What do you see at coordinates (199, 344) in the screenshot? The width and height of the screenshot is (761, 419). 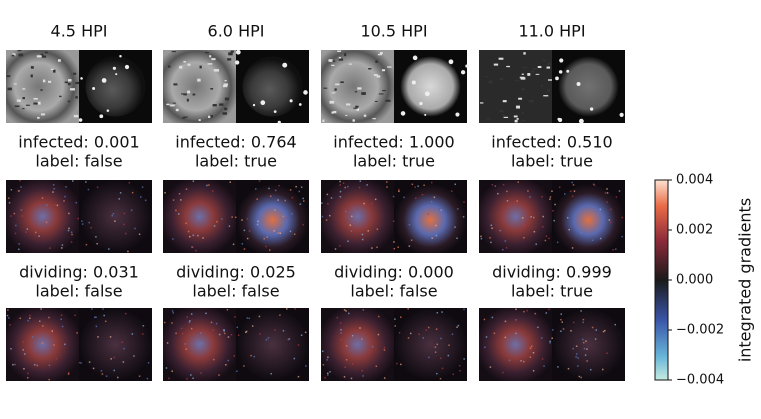 I see `attribution-left` at bounding box center [199, 344].